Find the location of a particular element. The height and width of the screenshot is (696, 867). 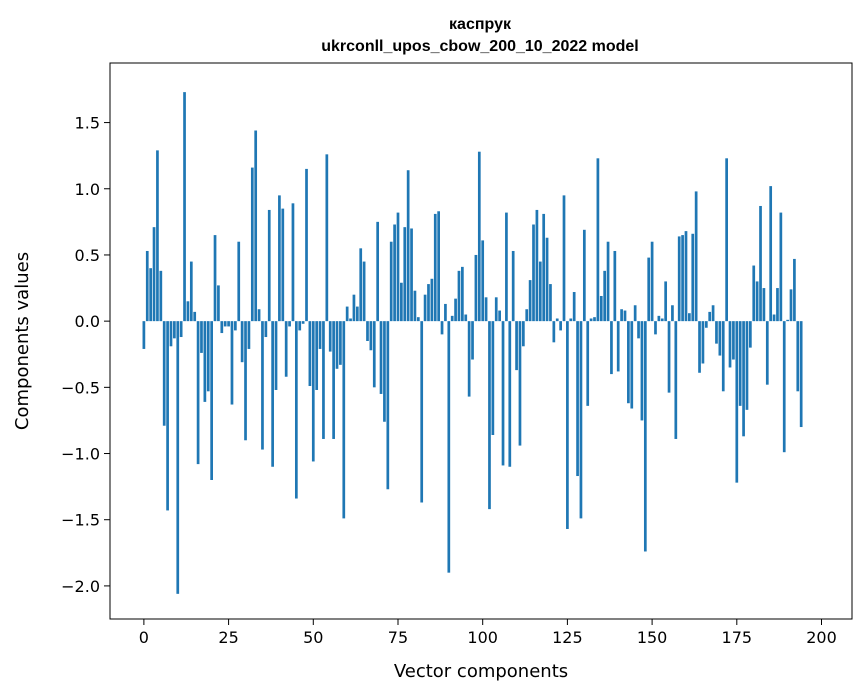

y-tick-label: 1.0 is located at coordinates (87, 189).